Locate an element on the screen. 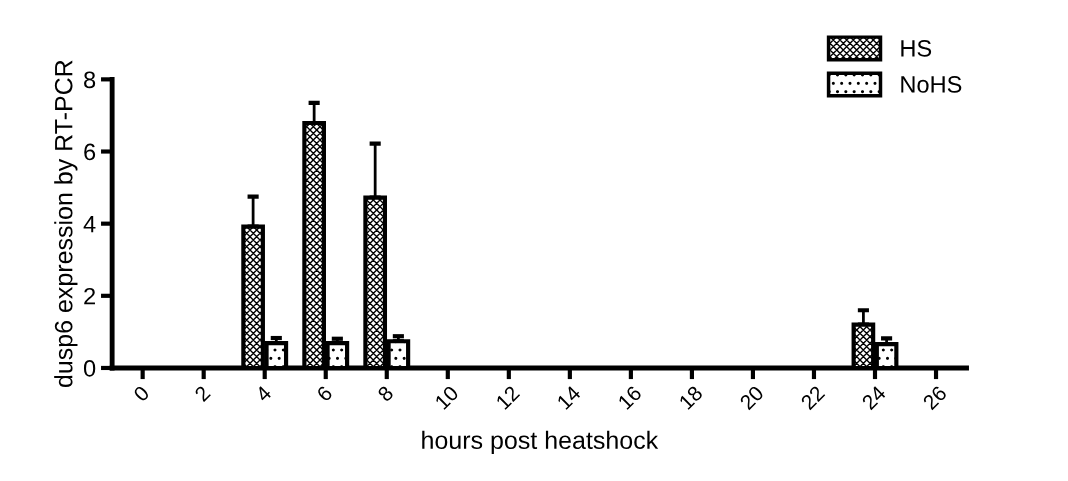 This screenshot has width=1068, height=481. y-tick-label: 4 is located at coordinates (89, 224).